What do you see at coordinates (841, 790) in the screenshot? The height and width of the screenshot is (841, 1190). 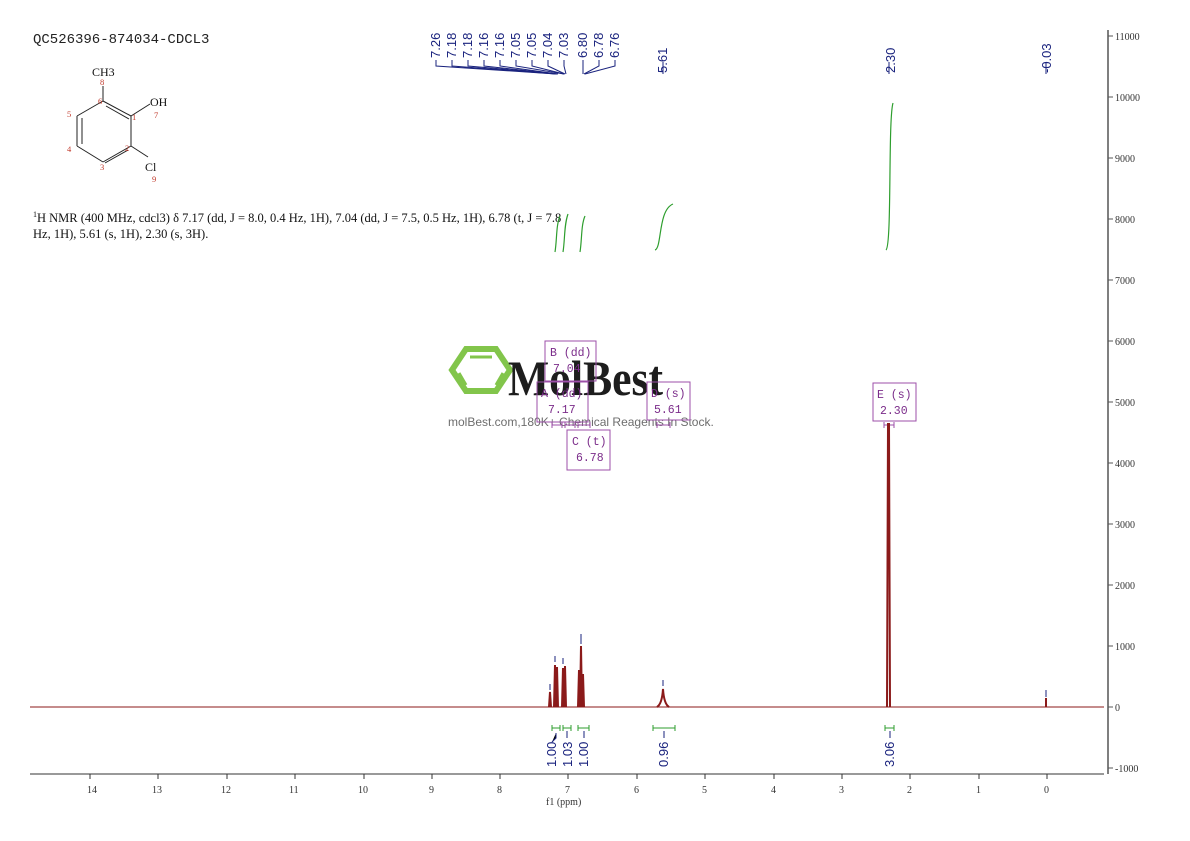 I see `x-tick: 3` at bounding box center [841, 790].